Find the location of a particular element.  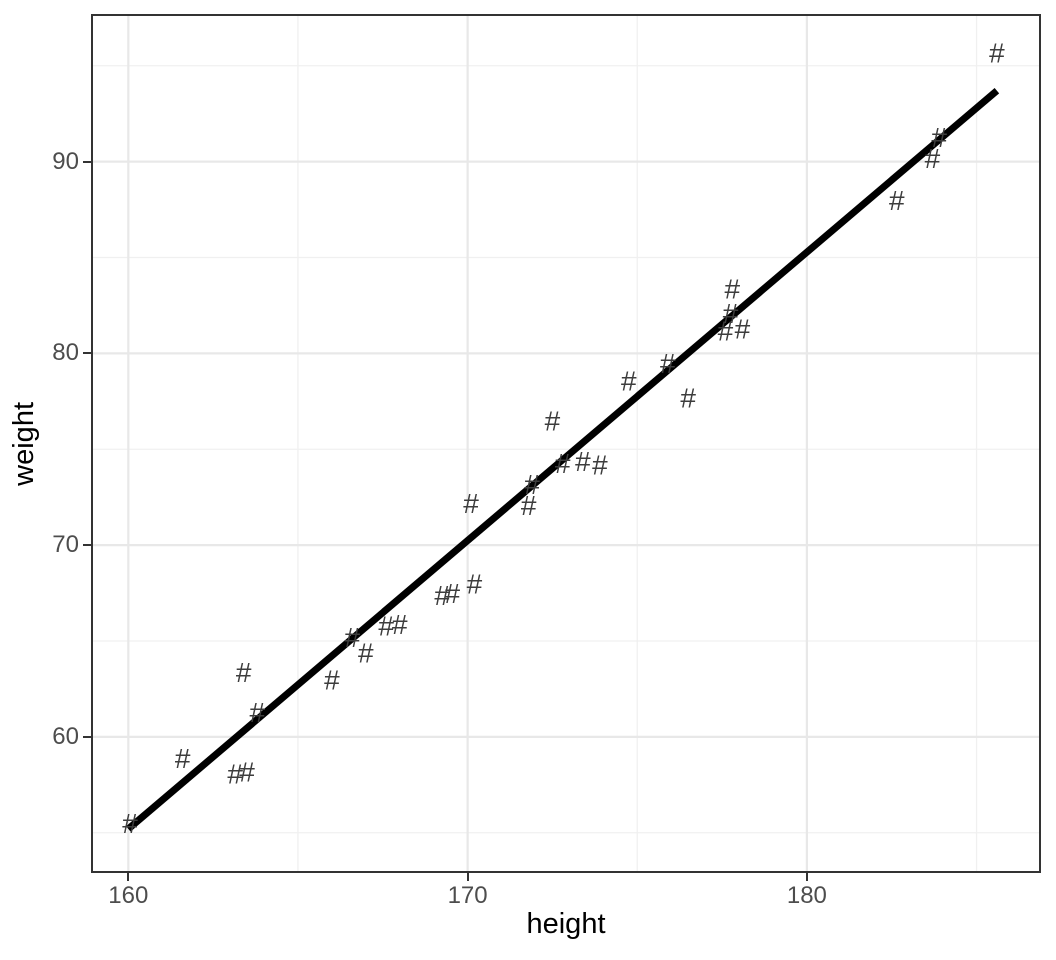

y-axis-title-box: weight is located at coordinates (24, 443).